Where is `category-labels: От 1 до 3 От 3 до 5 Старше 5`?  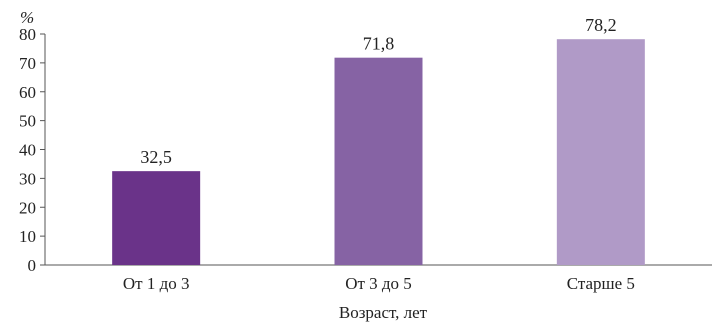
category-labels: От 1 до 3 От 3 до 5 Старше 5 is located at coordinates (379, 283).